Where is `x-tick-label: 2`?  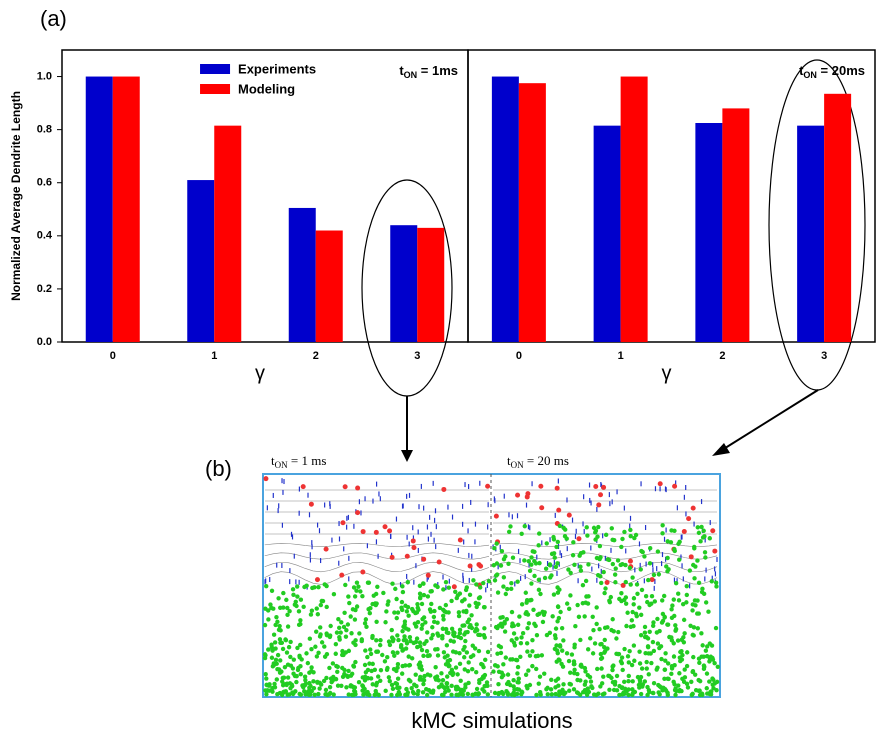 x-tick-label: 2 is located at coordinates (722, 356).